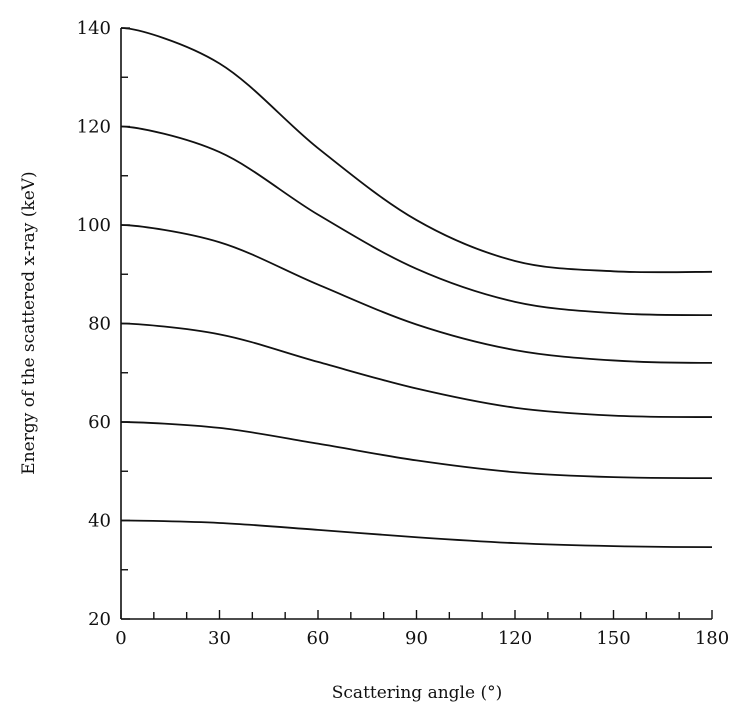  Describe the element at coordinates (417, 693) in the screenshot. I see `x-axis-label: Scattering angle (°)` at that location.